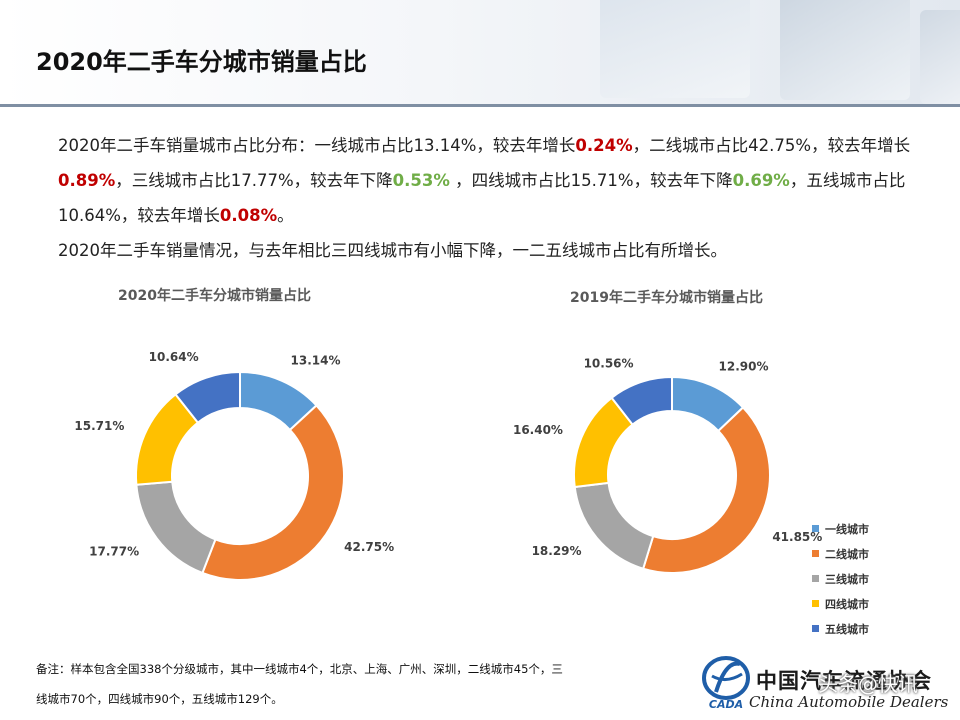 The width and height of the screenshot is (960, 720). I want to click on watermark: 头条@快讯, so click(868, 684).